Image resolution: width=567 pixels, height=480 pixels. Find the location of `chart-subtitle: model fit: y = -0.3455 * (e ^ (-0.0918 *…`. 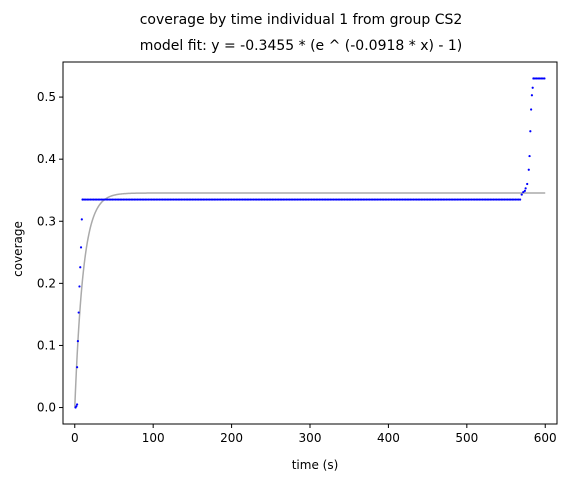

chart-subtitle: model fit: y = -0.3455 * (e ^ (-0.0918 *… is located at coordinates (301, 46).